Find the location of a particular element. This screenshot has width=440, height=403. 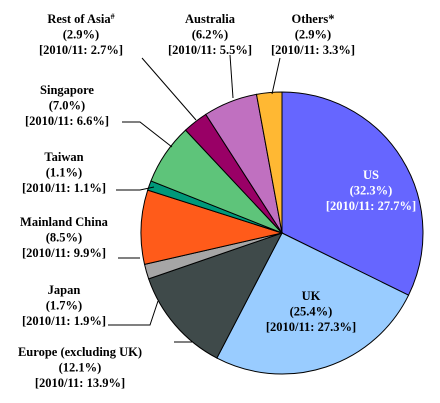

pie-slice-europe-excluding-uk is located at coordinates (216, 295).